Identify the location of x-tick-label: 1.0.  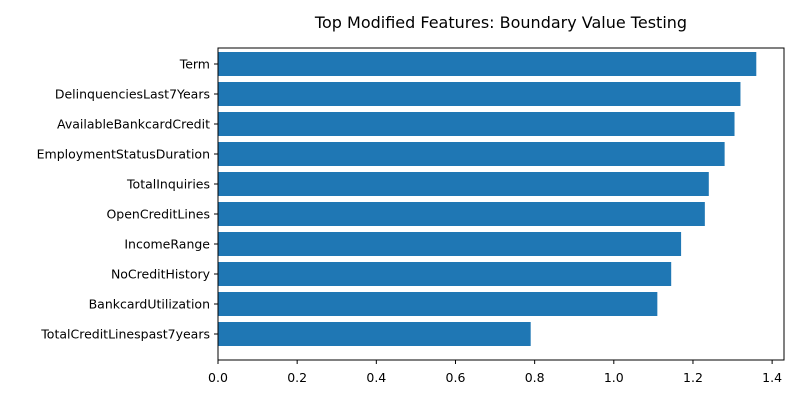
(614, 377).